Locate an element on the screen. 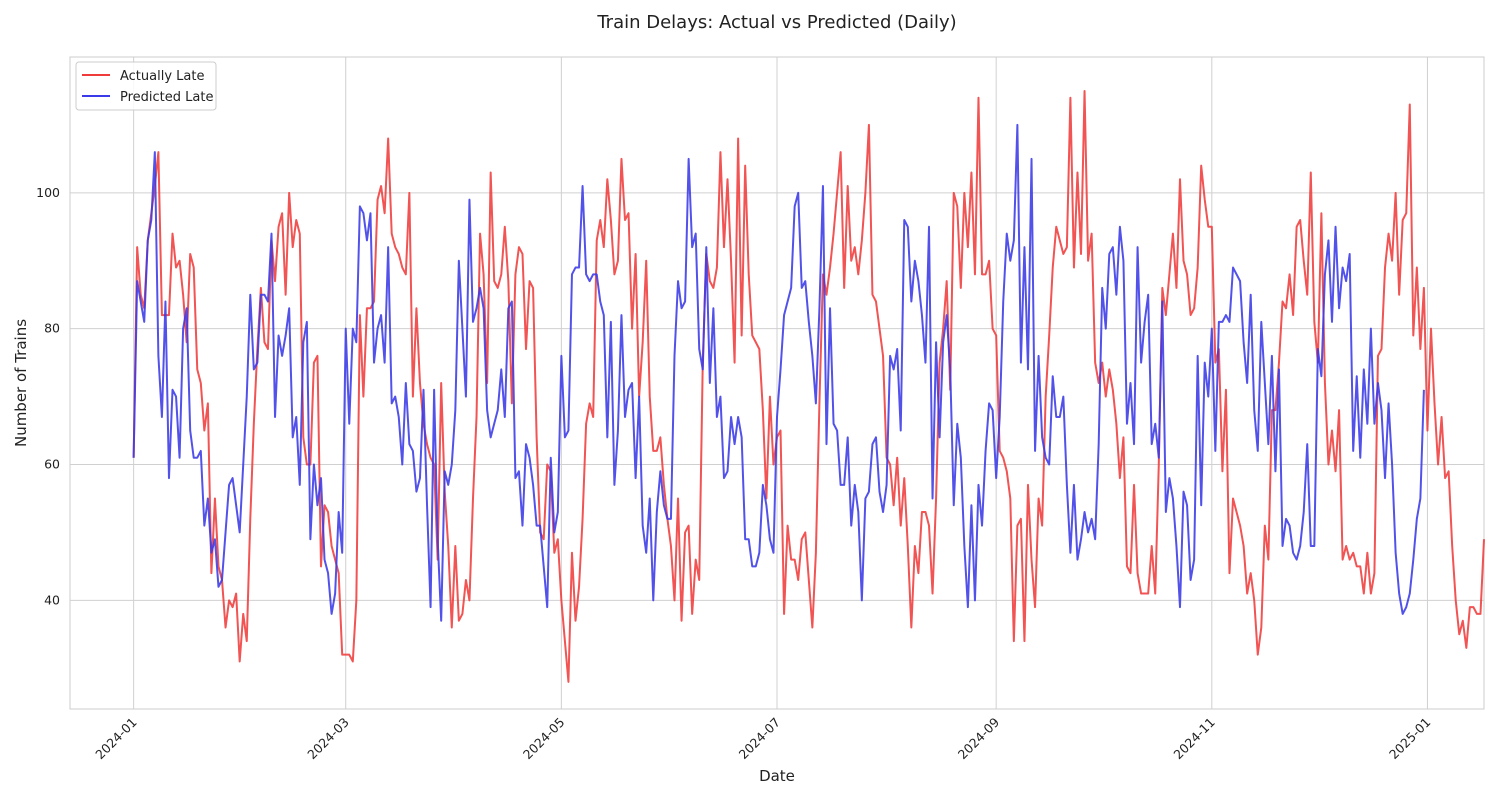 This screenshot has width=1500, height=800. legend-label-actual: Actually Late is located at coordinates (162, 76).